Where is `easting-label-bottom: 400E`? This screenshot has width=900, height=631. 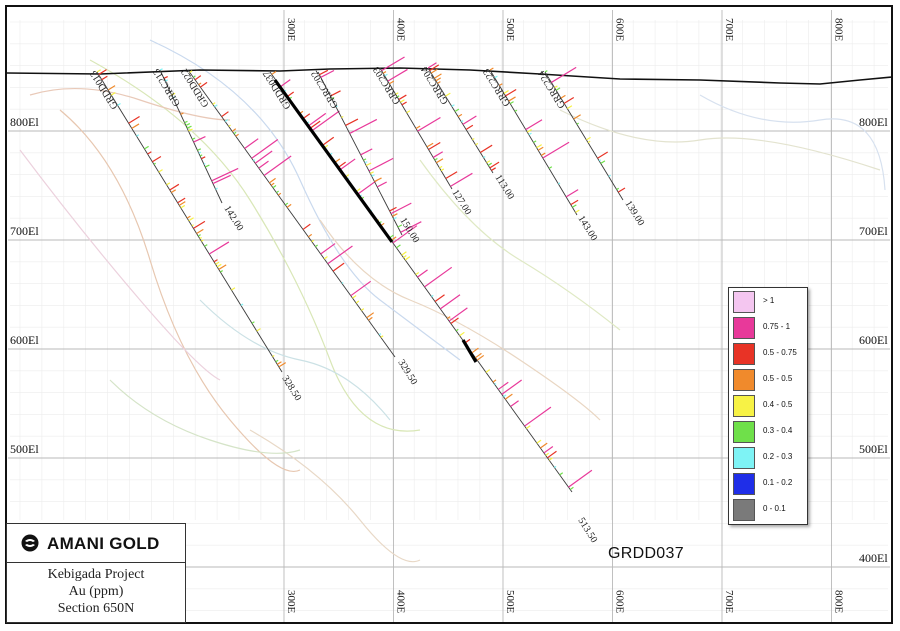
easting-label-bottom: 400E is located at coordinates (401, 602).